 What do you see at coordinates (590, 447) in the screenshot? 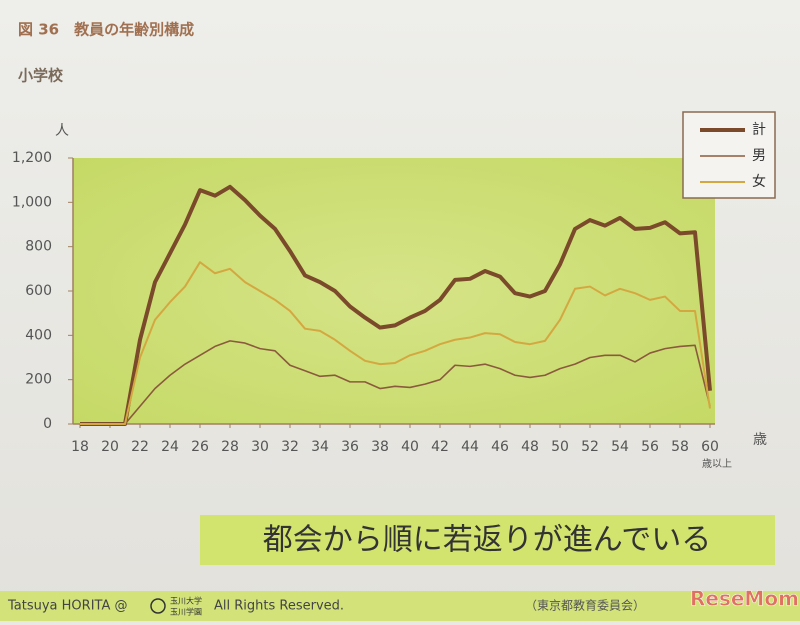
I see `x-tick-label: 52` at bounding box center [590, 447].